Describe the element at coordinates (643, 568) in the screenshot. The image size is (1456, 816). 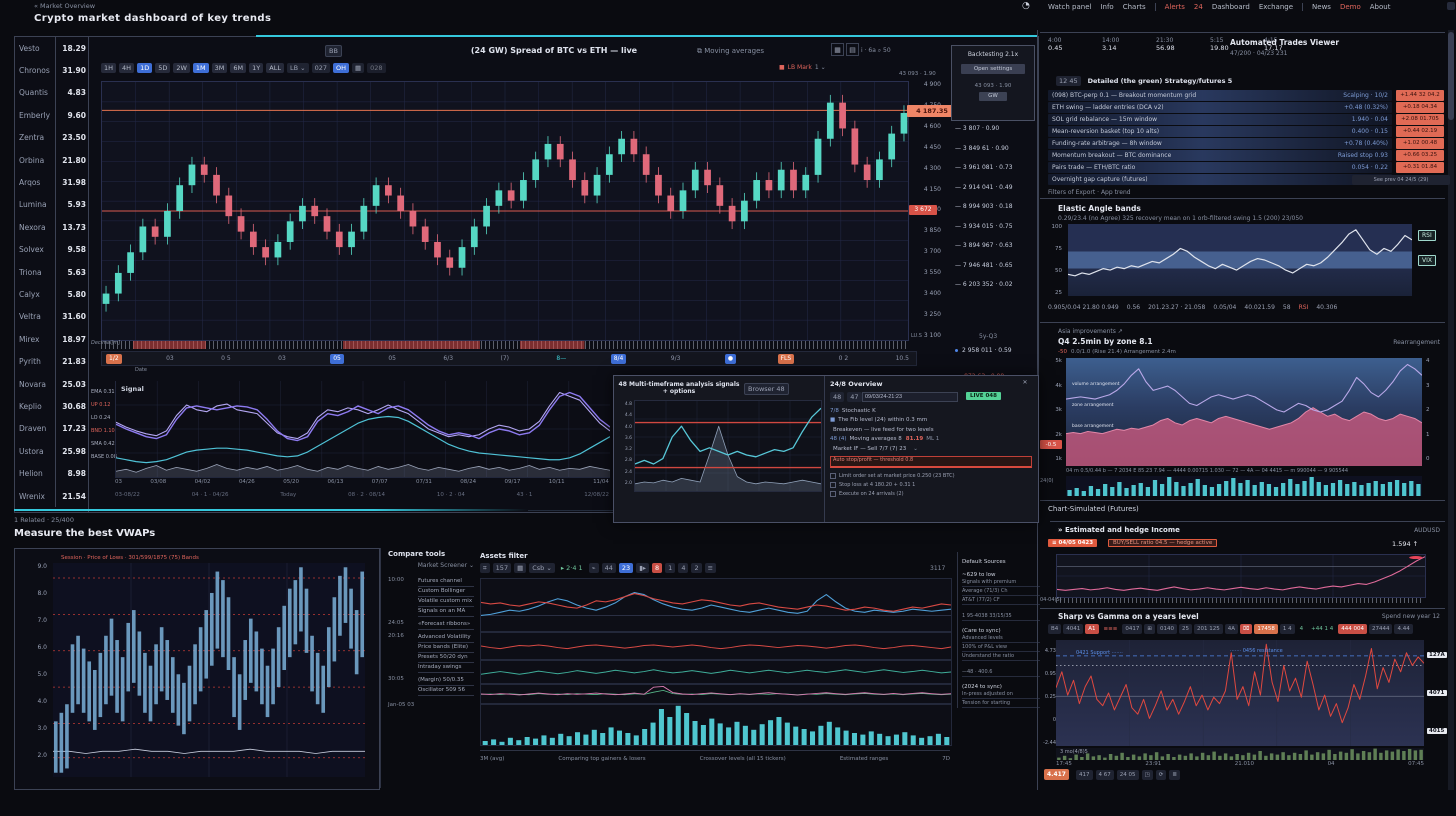
I see `toolbar-chip: ▮▸` at that location.